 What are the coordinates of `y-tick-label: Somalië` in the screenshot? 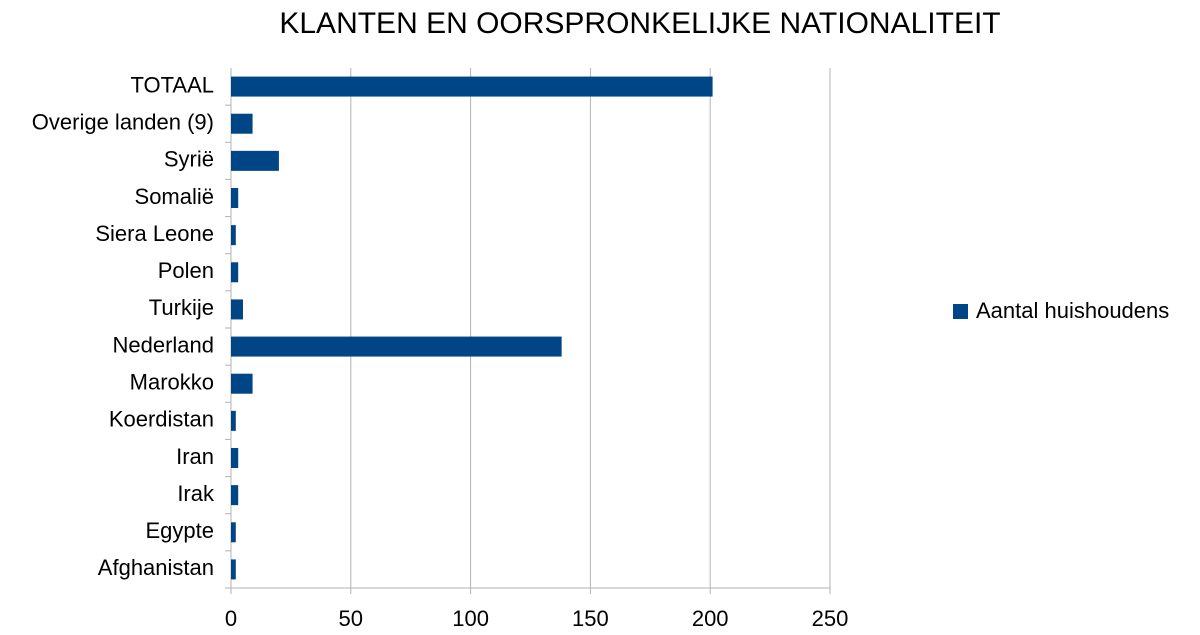 It's located at (174, 196).